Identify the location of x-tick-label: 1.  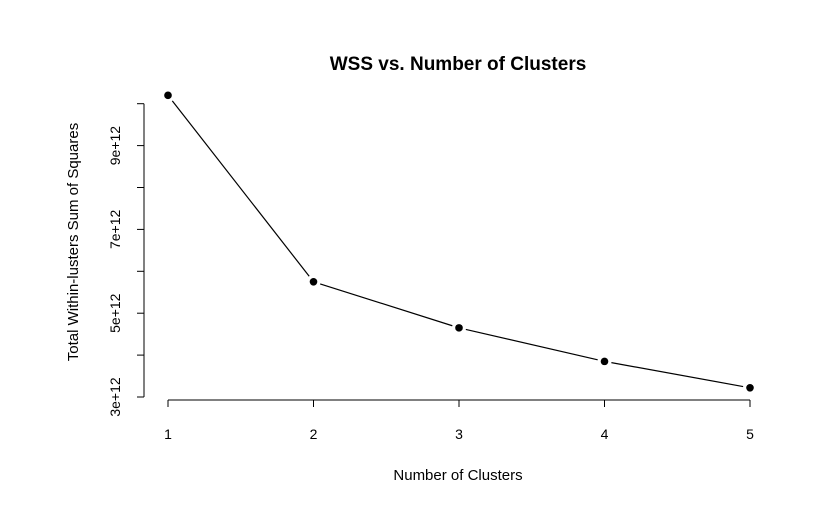
(168, 434).